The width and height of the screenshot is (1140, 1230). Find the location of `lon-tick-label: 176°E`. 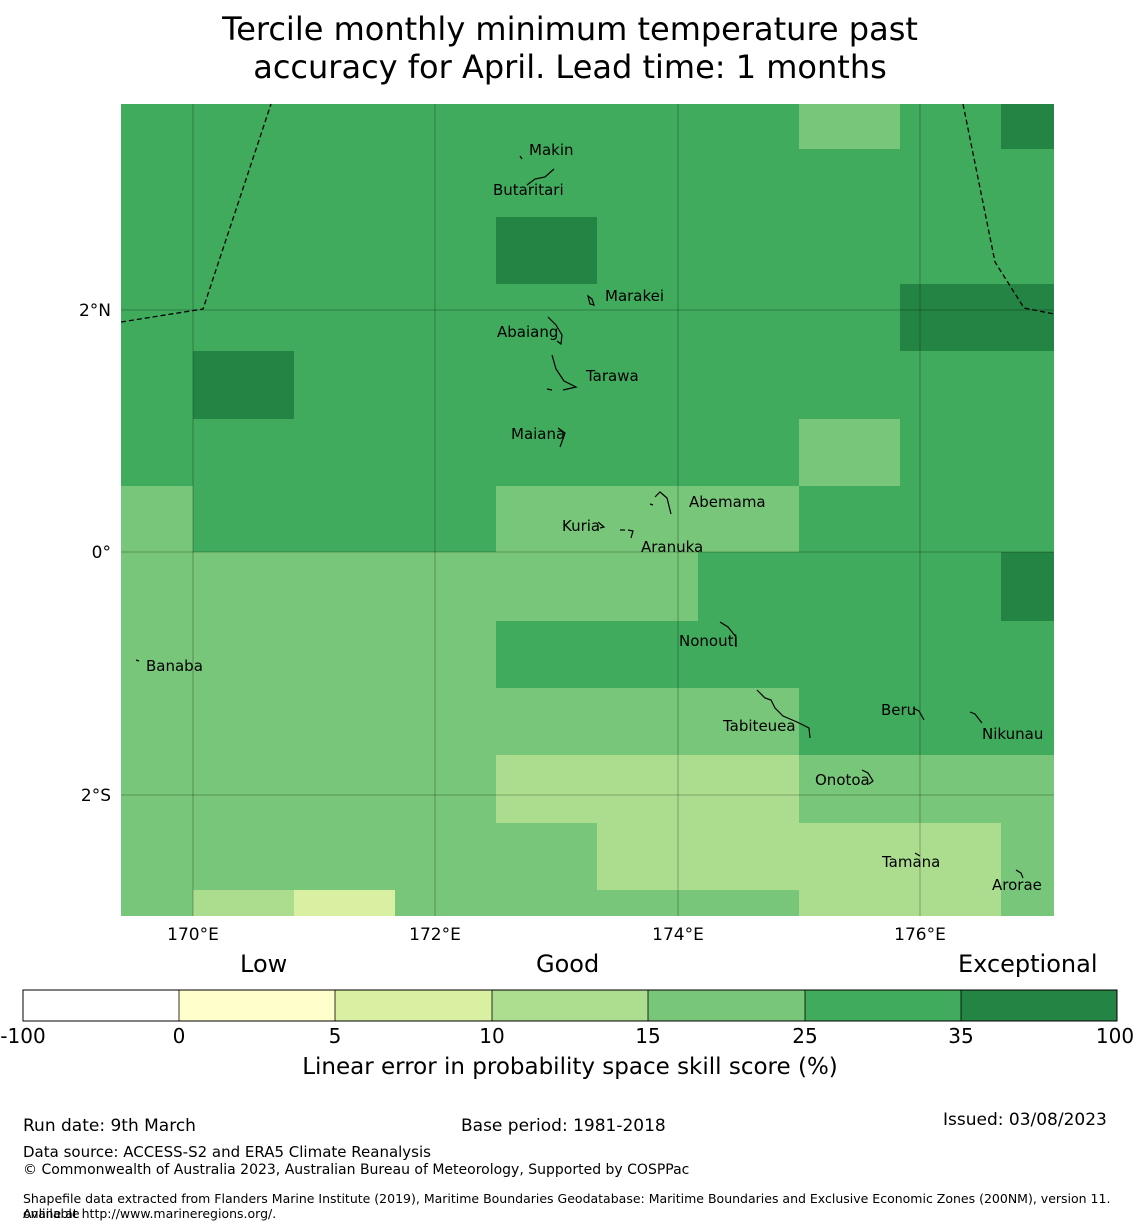

lon-tick-label: 176°E is located at coordinates (920, 935).